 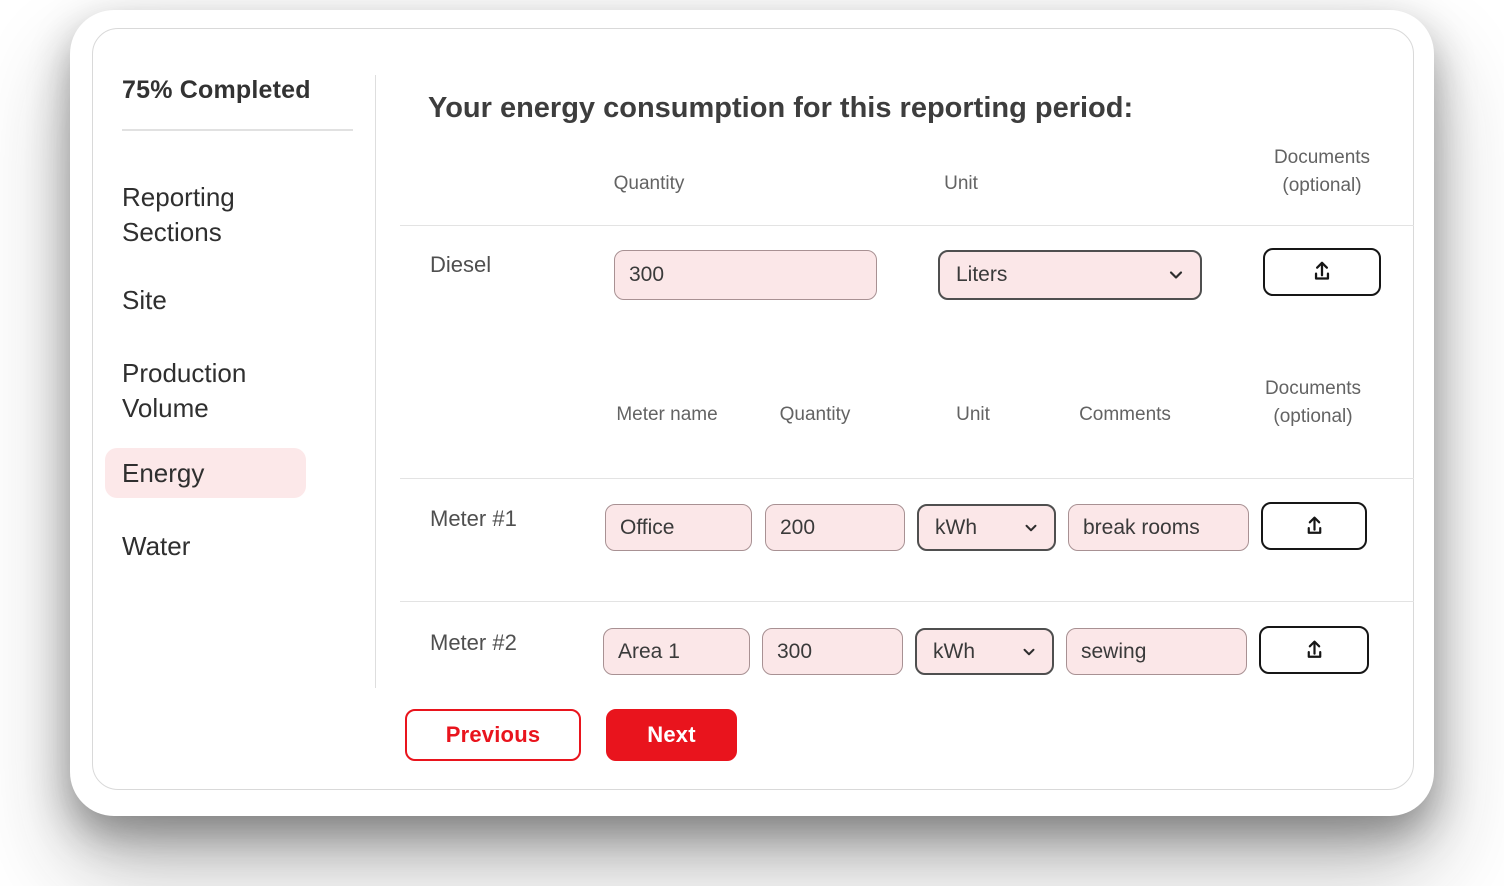 I want to click on diesel-upload-button, so click(x=1322, y=272).